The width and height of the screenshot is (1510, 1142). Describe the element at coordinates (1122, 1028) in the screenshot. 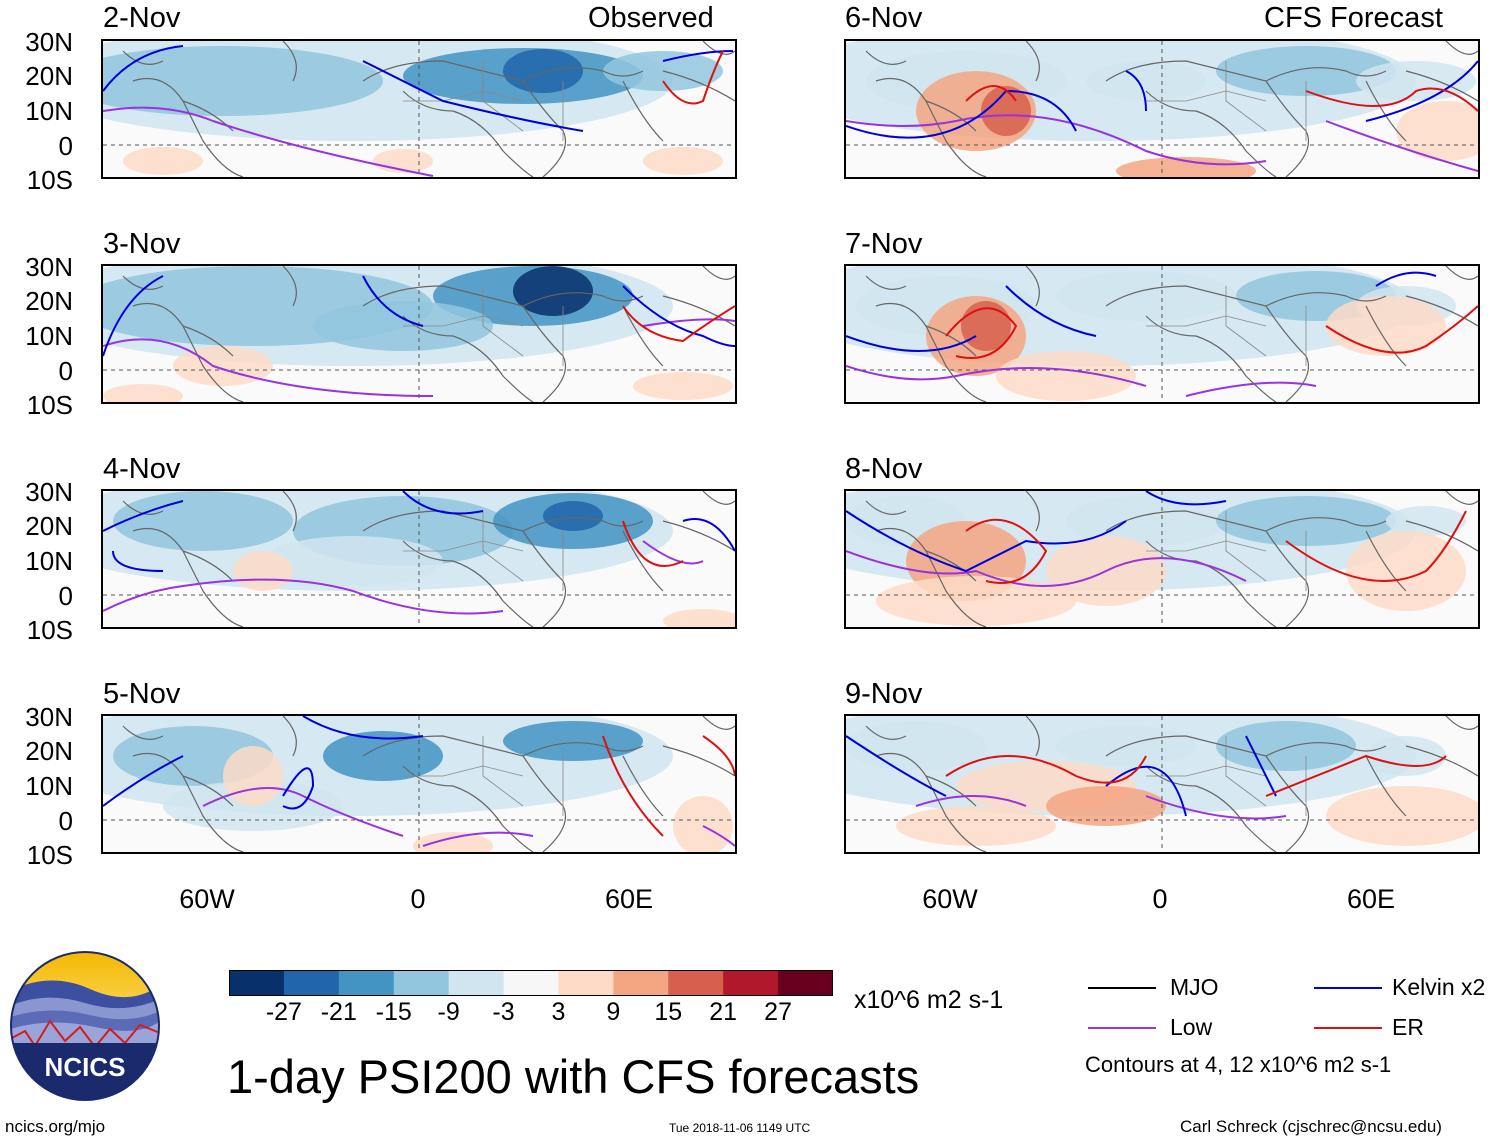

I see `legend-line-low` at that location.